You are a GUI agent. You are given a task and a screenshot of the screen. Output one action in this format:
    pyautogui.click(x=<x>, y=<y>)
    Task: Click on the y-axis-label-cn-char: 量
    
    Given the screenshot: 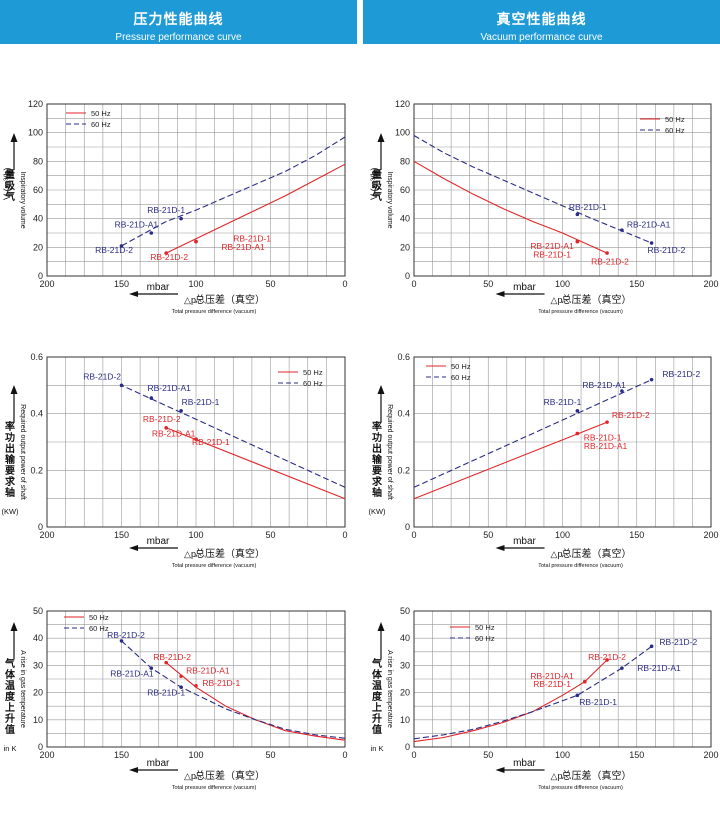 What is the action you would take?
    pyautogui.click(x=10, y=174)
    